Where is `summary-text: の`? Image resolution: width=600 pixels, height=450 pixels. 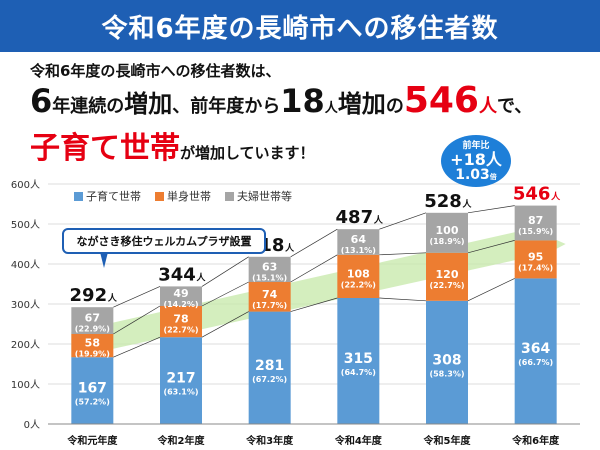
summary-text: の is located at coordinates (394, 106).